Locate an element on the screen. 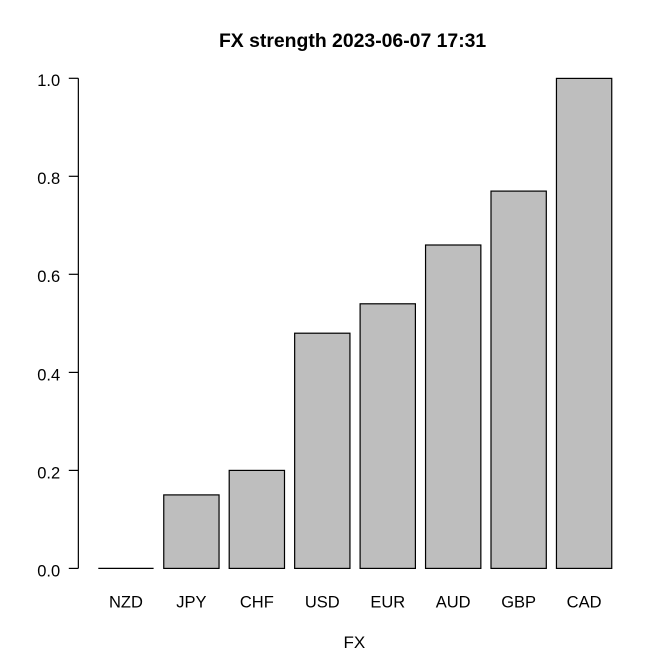  svg-text: CHF is located at coordinates (257, 603).